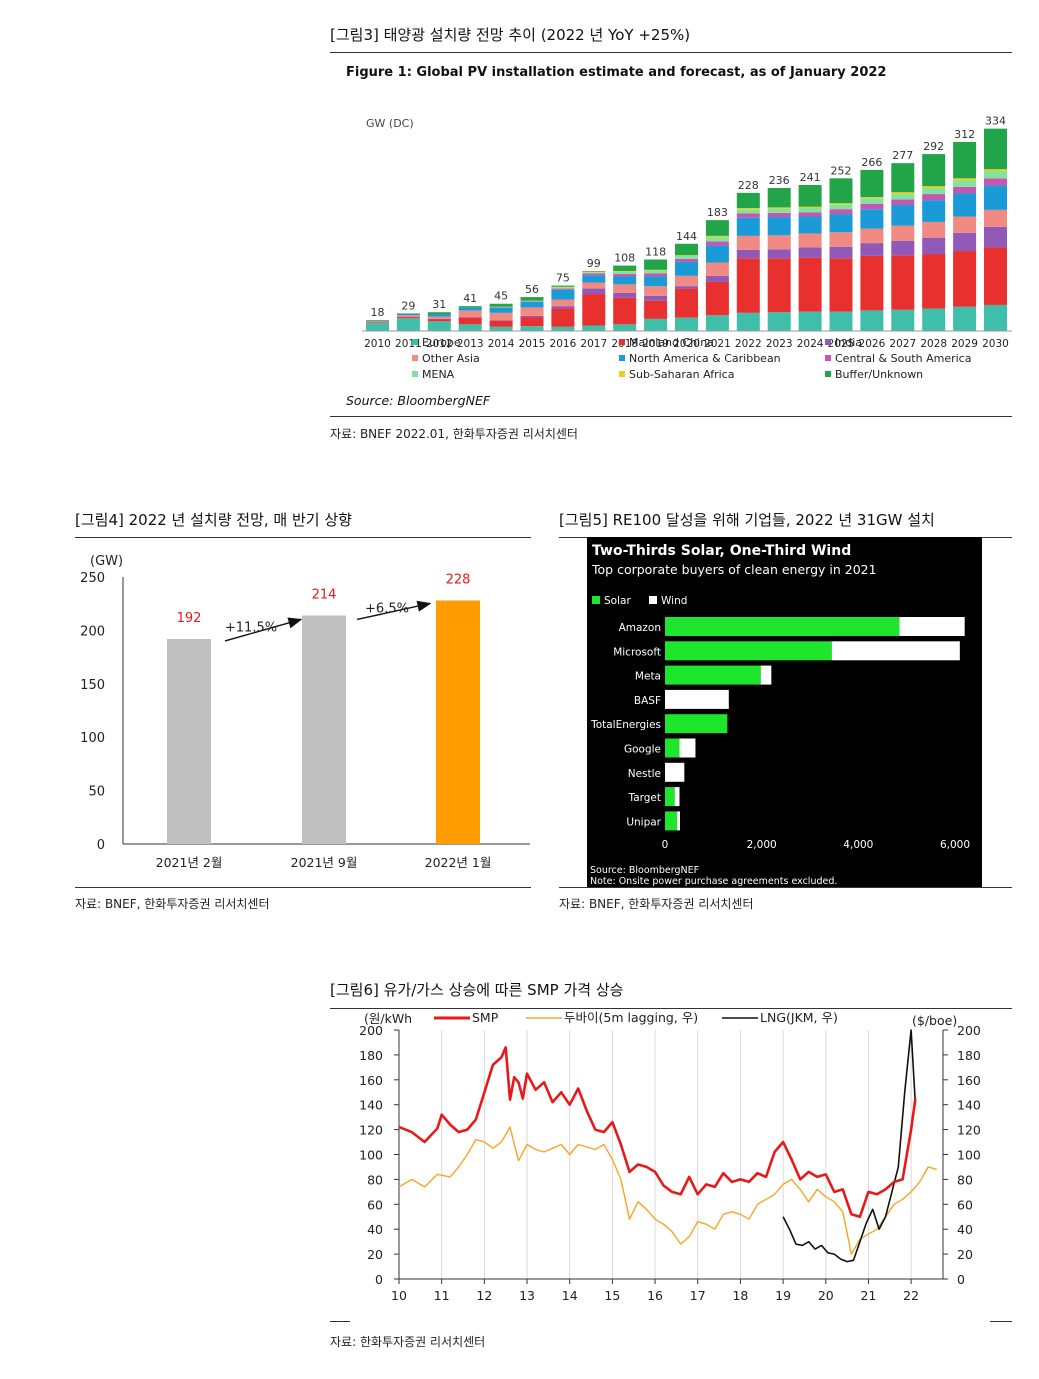 The width and height of the screenshot is (1039, 1379). I want to click on chart-background, so click(784, 712).